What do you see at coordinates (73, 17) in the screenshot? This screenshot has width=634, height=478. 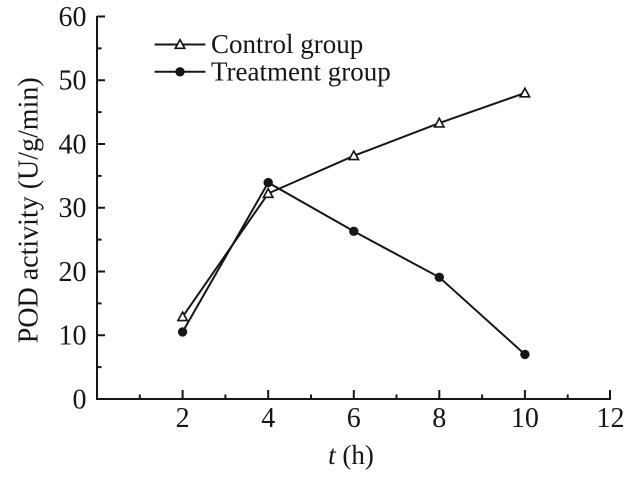 I see `svg-text: 60` at bounding box center [73, 17].